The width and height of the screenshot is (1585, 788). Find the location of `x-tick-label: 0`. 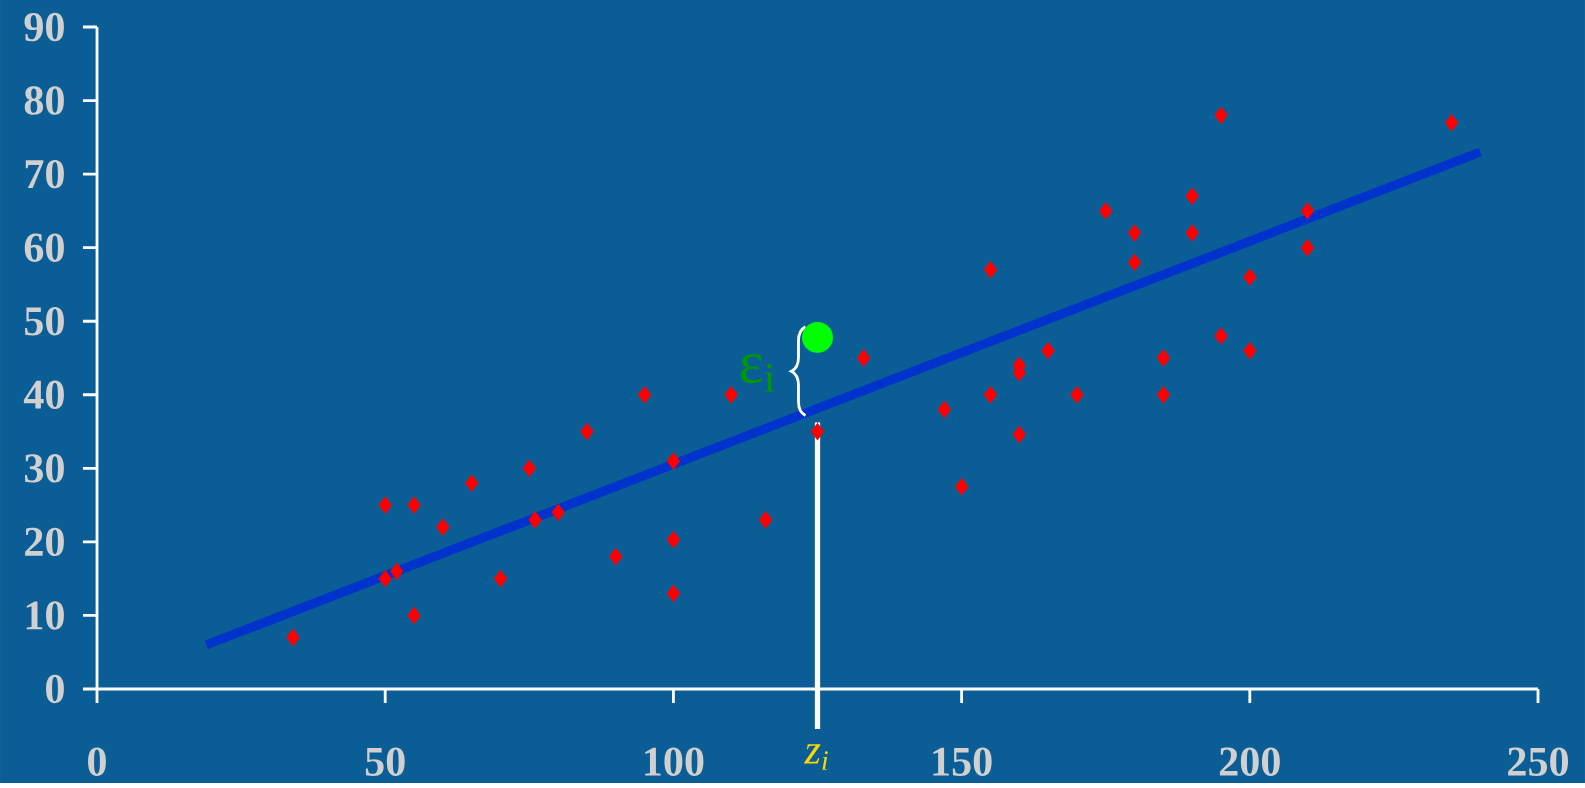

x-tick-label: 0 is located at coordinates (97, 762).